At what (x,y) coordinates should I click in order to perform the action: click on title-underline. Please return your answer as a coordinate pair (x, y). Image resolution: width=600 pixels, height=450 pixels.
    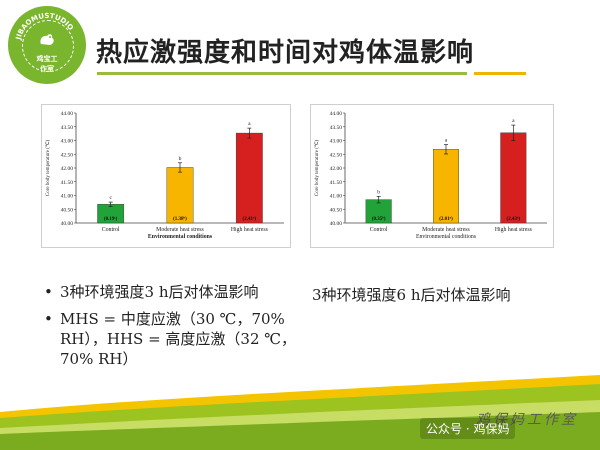
    Looking at the image, I should click on (282, 73).